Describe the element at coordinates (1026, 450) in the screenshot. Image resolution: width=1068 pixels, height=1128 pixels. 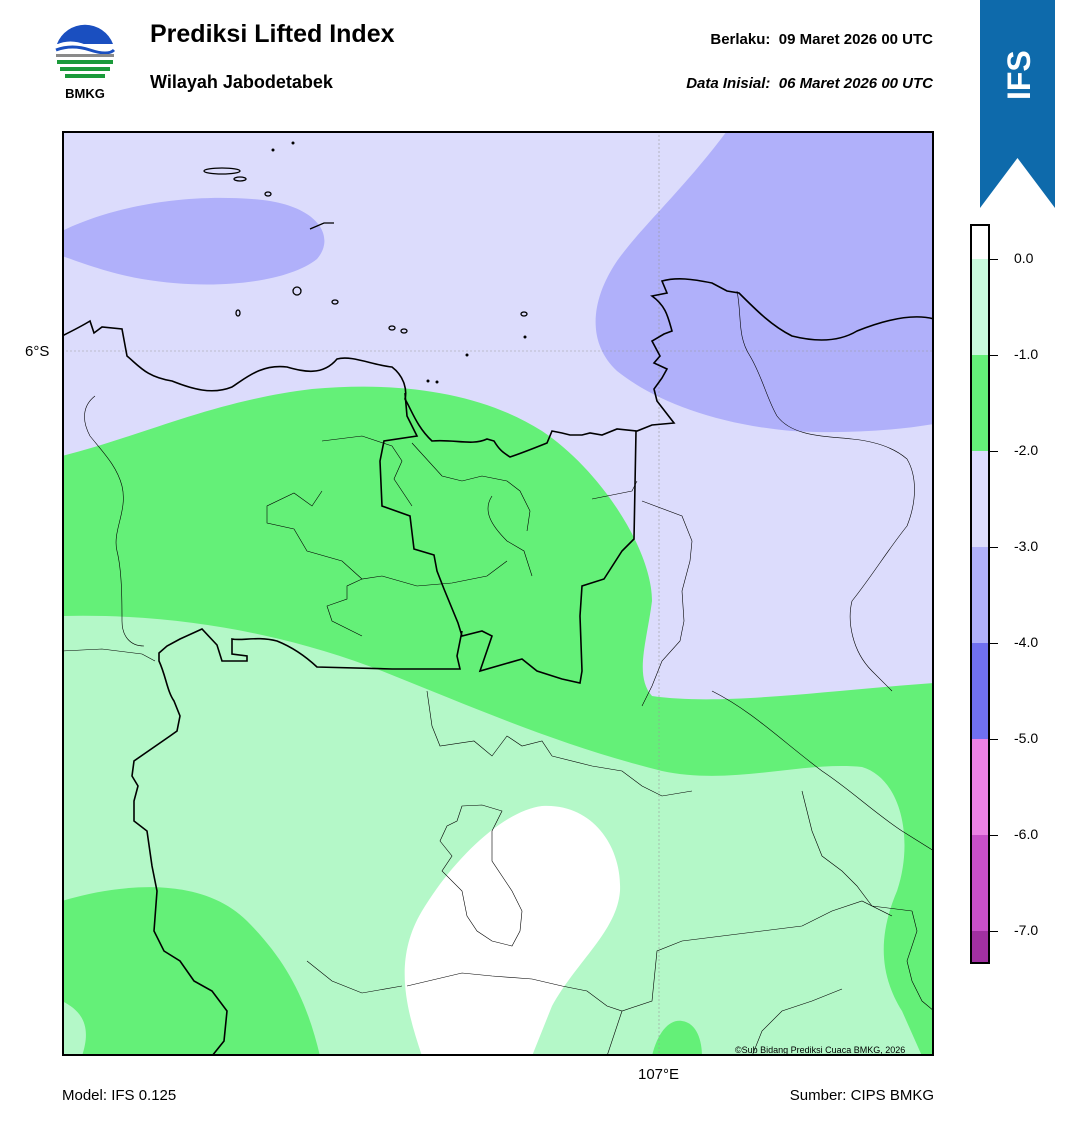
I see `colorbar-label: -2.0` at that location.